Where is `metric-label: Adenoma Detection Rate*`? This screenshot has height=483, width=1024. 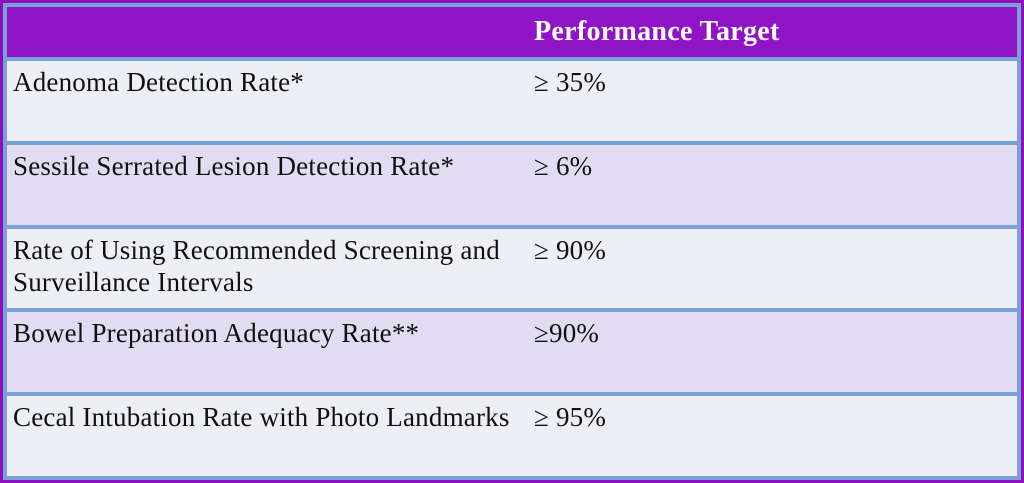 metric-label: Adenoma Detection Rate* is located at coordinates (159, 82).